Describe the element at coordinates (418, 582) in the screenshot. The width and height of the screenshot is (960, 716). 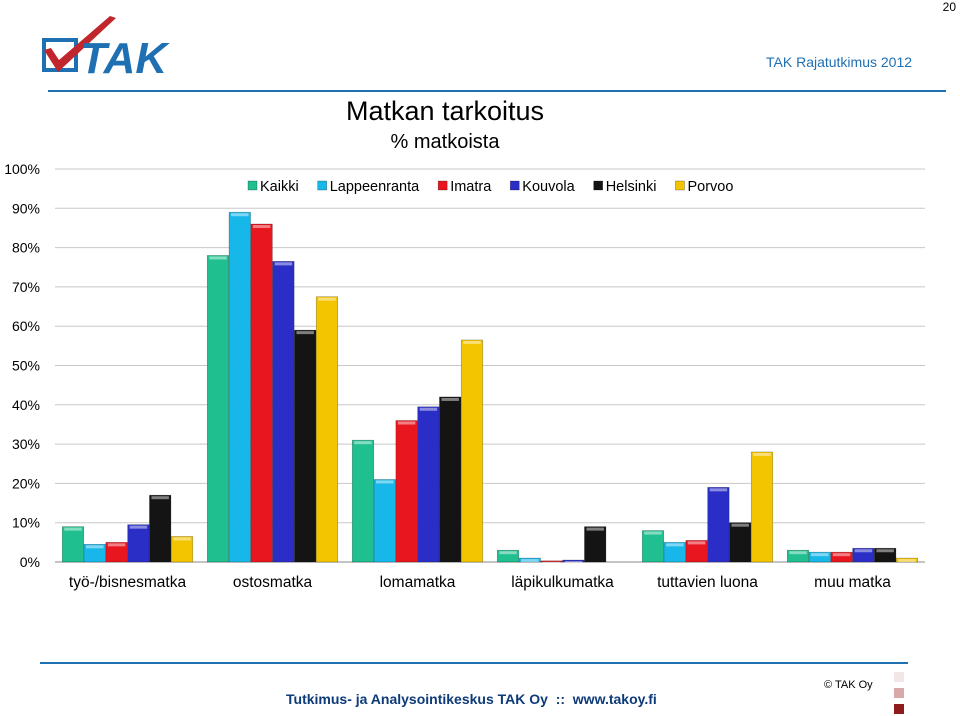
I see `x-category-label: lomamatka` at that location.